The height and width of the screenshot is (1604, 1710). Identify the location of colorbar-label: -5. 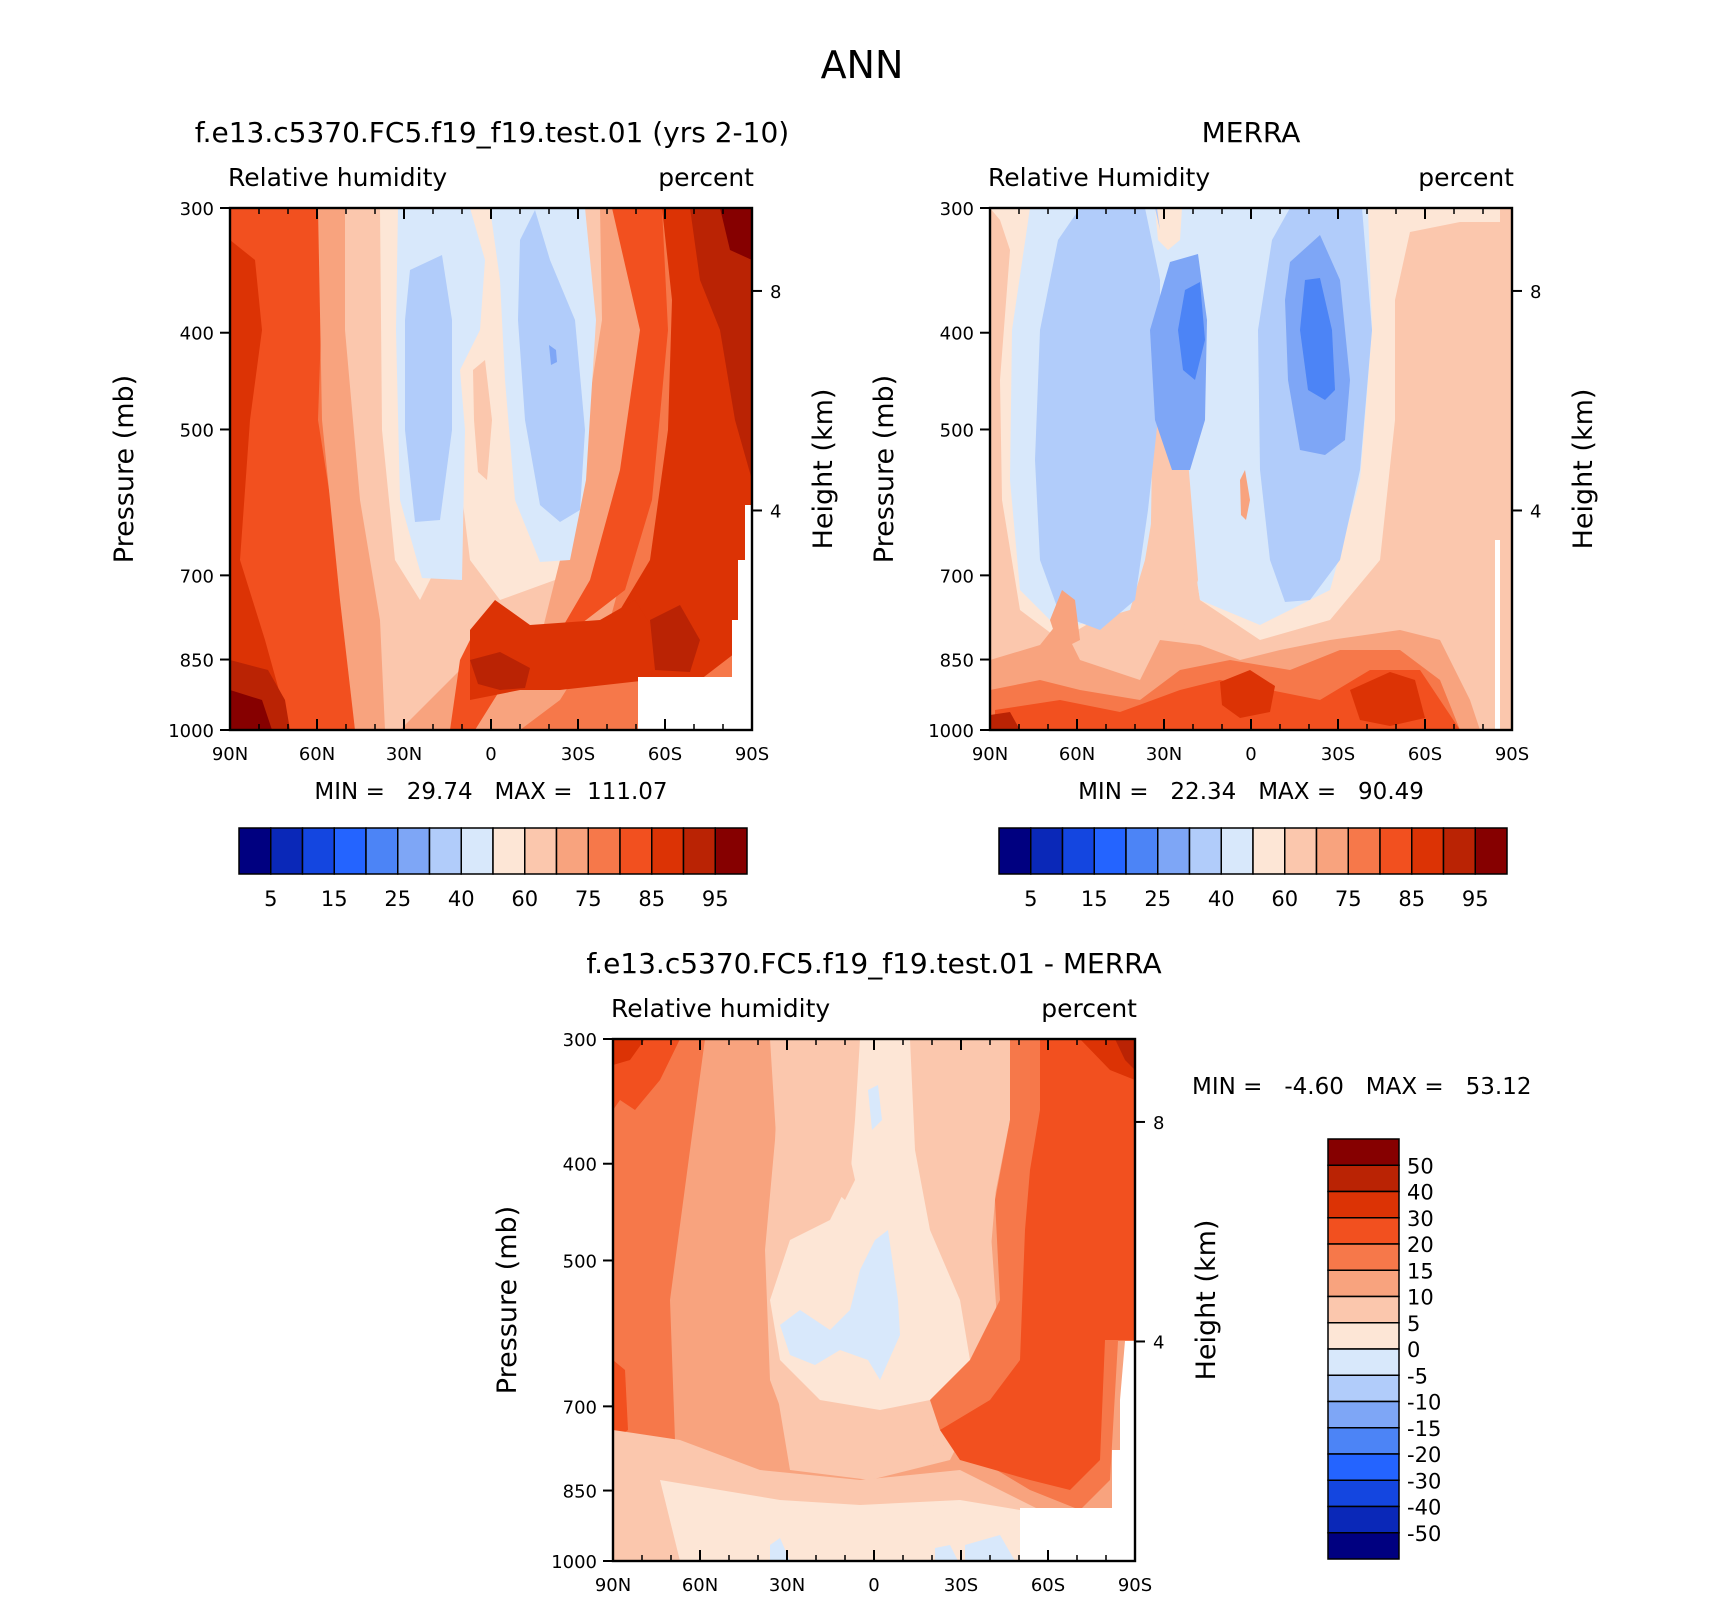
(1417, 1376).